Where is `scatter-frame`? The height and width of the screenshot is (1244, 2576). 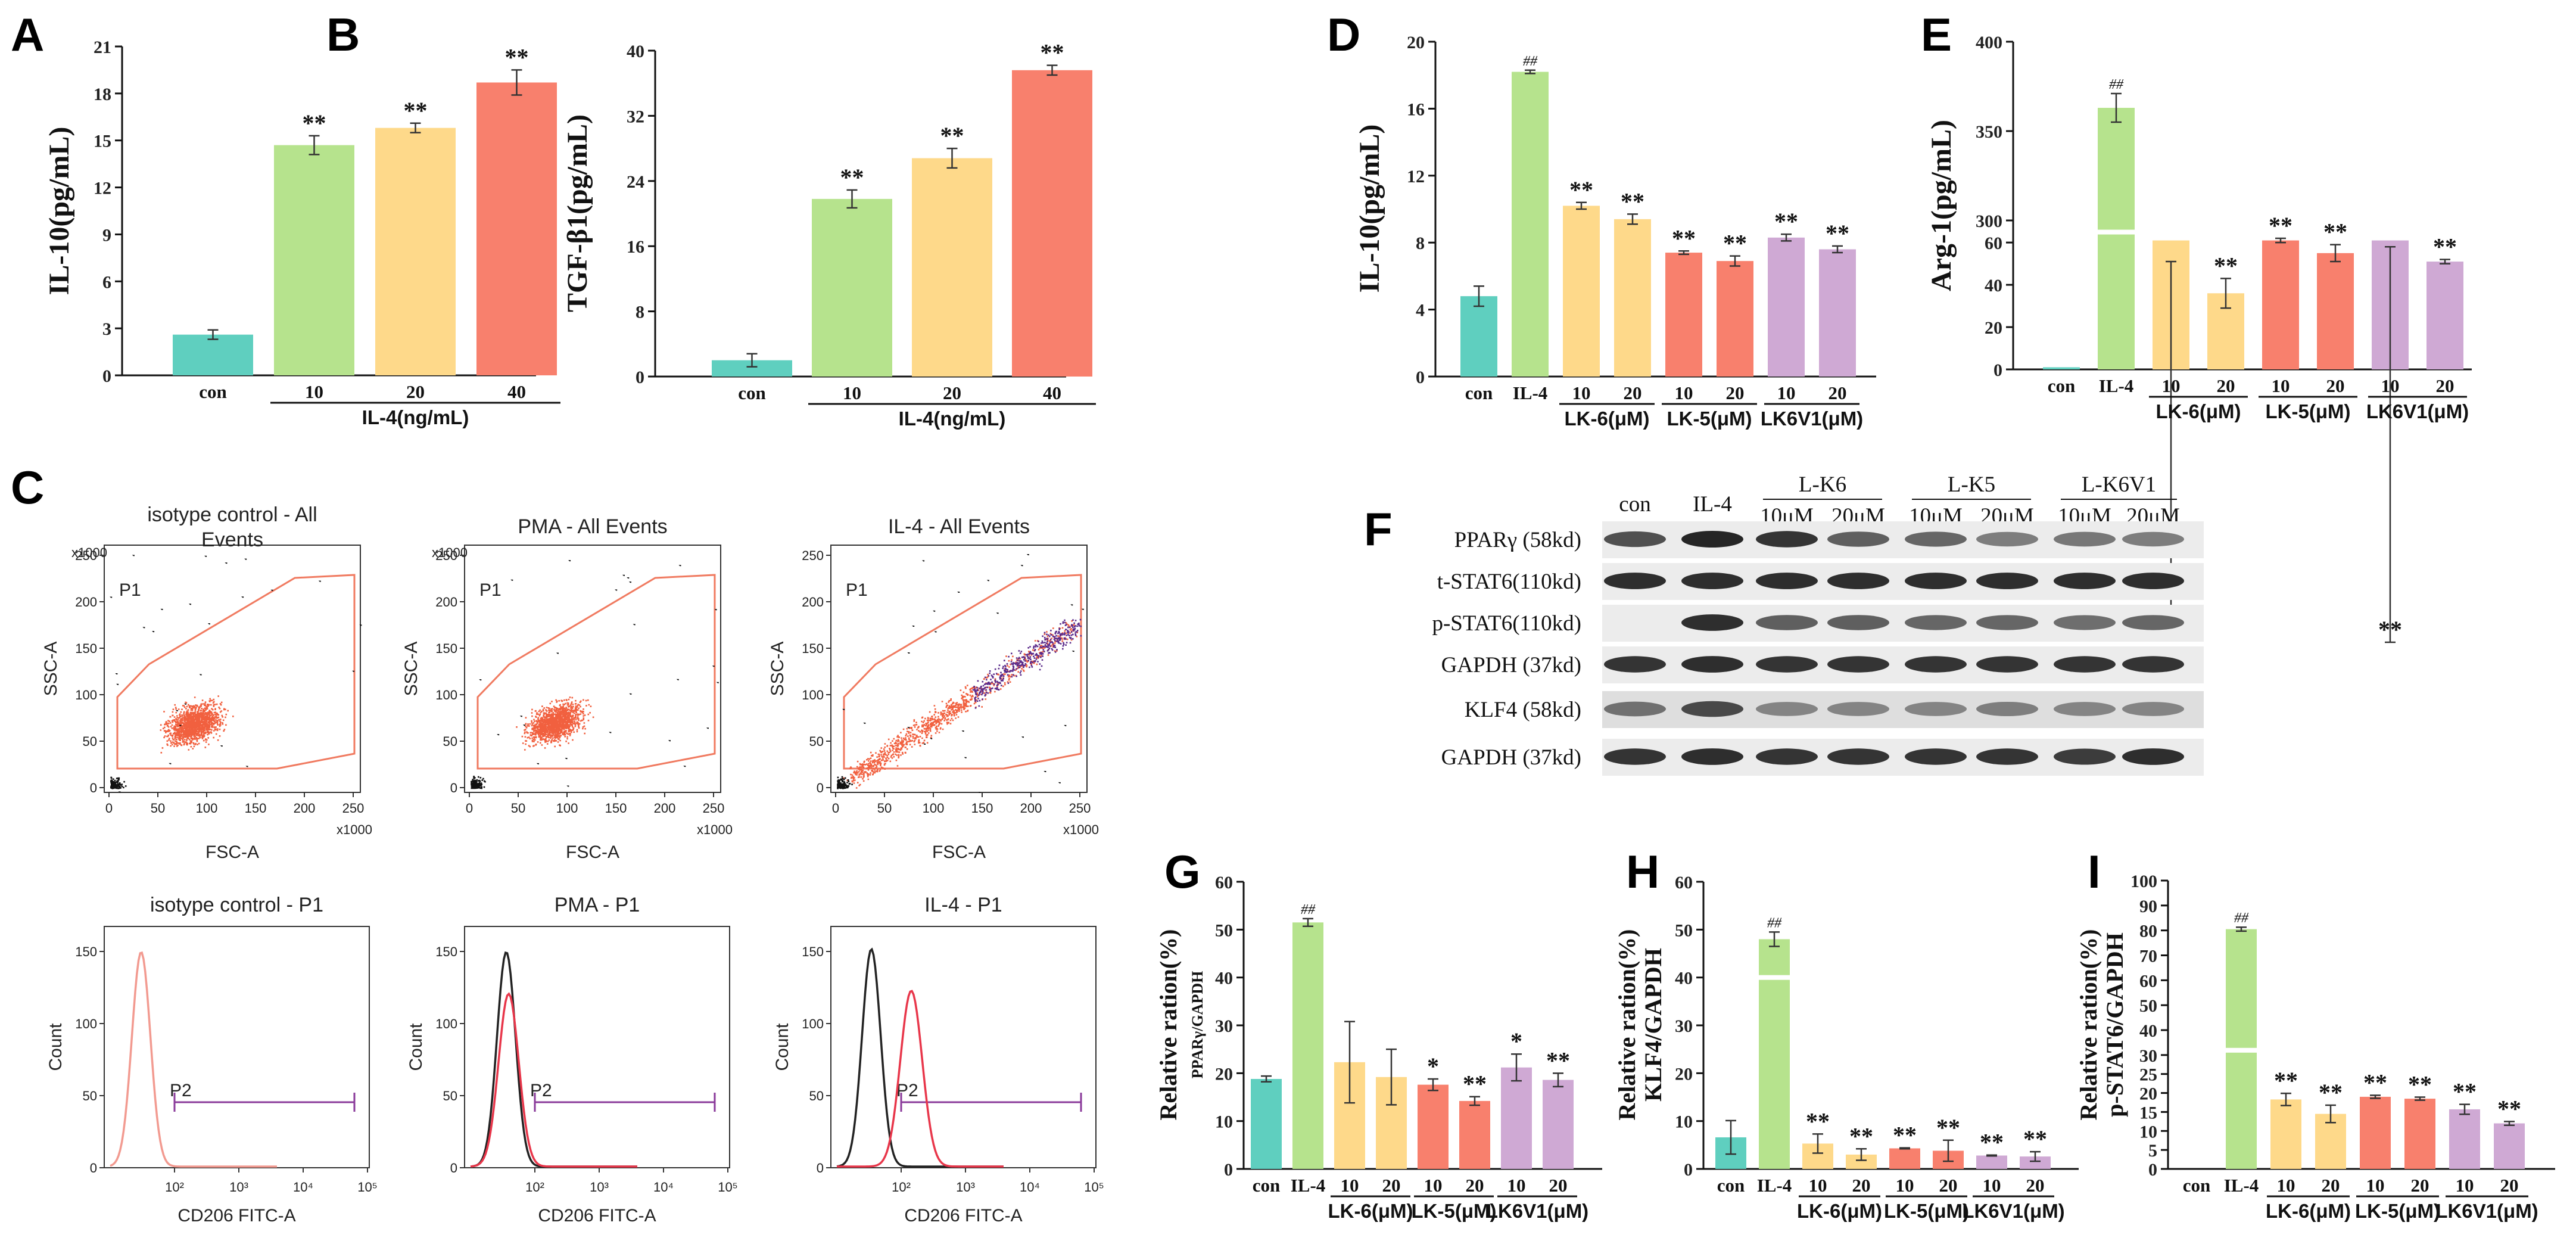 scatter-frame is located at coordinates (592, 669).